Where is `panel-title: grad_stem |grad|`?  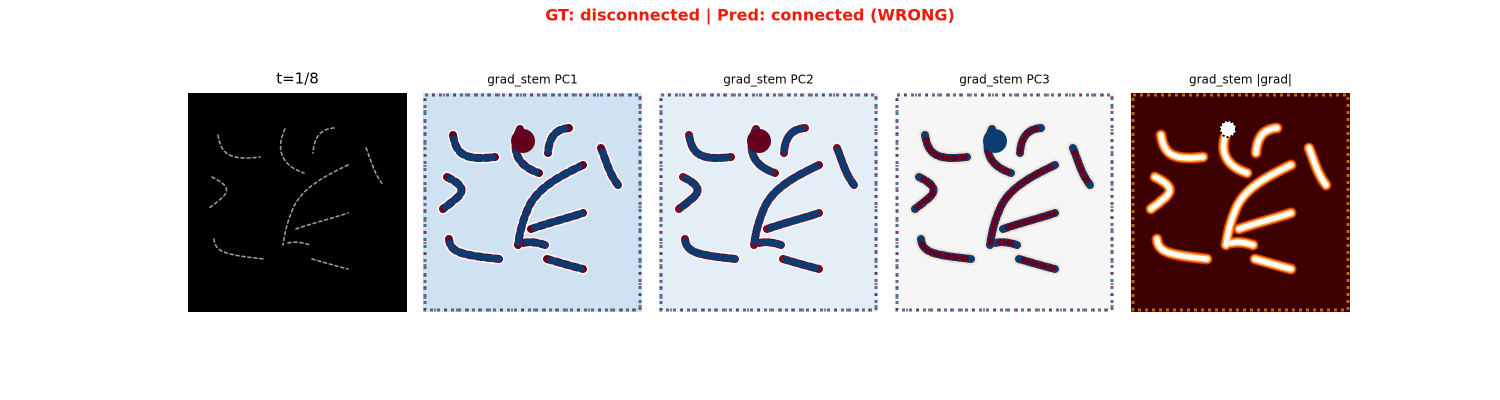 panel-title: grad_stem |grad| is located at coordinates (1240, 80).